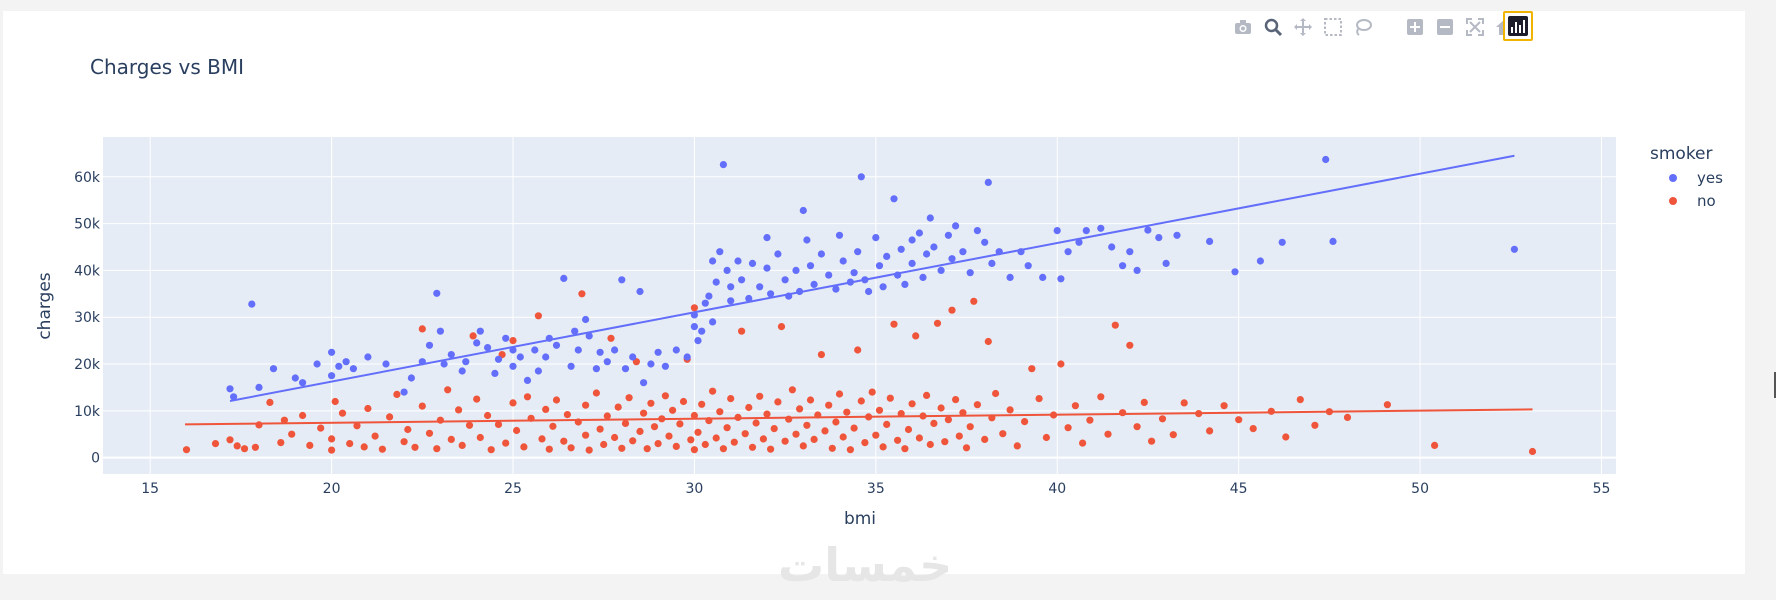 This screenshot has height=600, width=1776. I want to click on box-select-icon, so click(1333, 27).